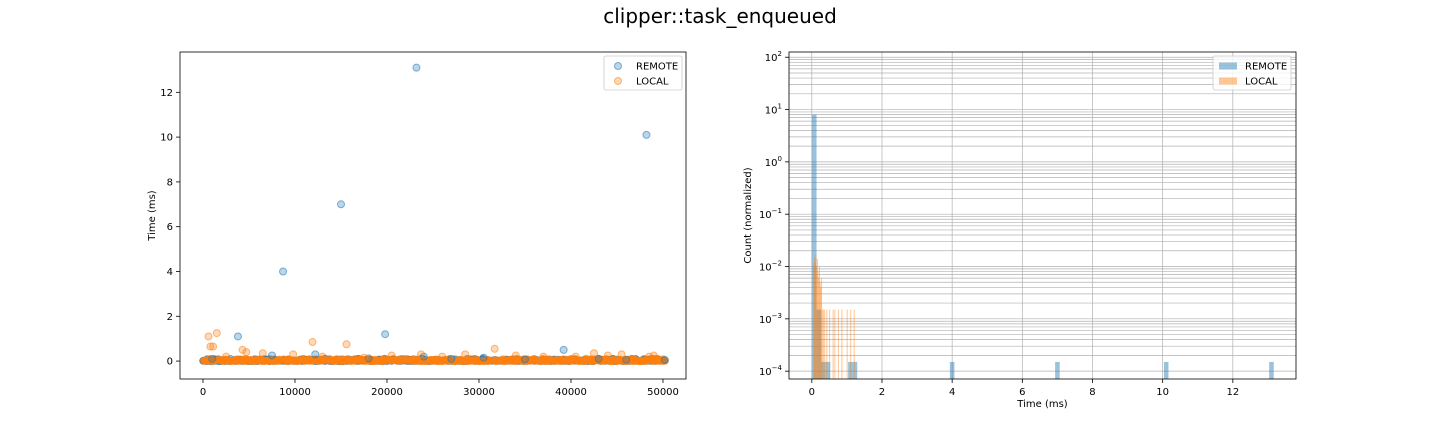 This screenshot has width=1440, height=432. What do you see at coordinates (170, 227) in the screenshot?
I see `scatter-y-tick-label: 6` at bounding box center [170, 227].